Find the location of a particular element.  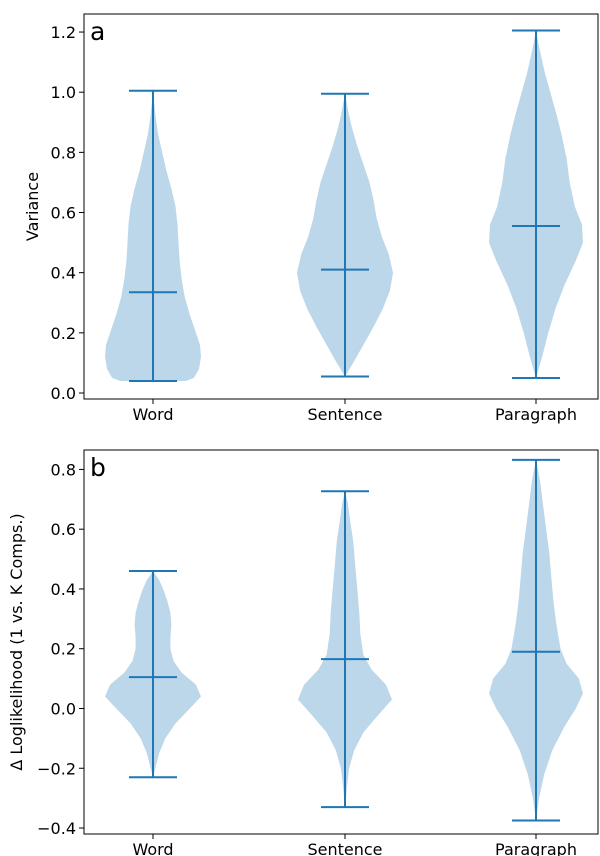

y-axis-label: Δ Loglikelihood (1 vs. K Comps.) is located at coordinates (16, 641).